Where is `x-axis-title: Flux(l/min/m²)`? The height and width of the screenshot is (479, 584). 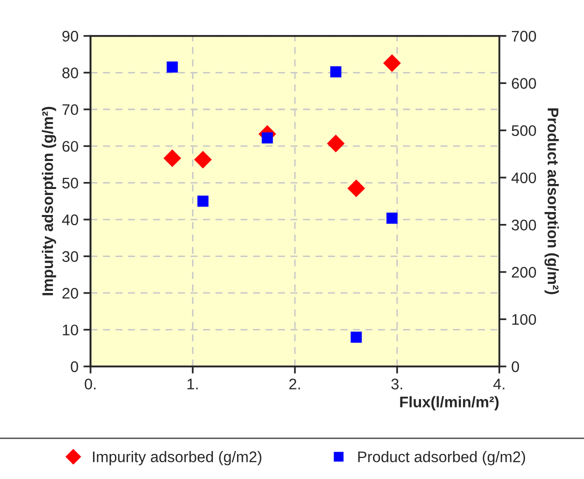 x-axis-title: Flux(l/min/m²) is located at coordinates (449, 403).